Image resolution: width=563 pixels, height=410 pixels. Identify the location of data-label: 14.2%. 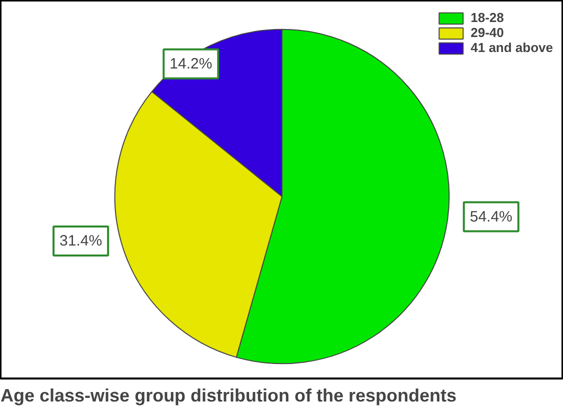
(191, 63).